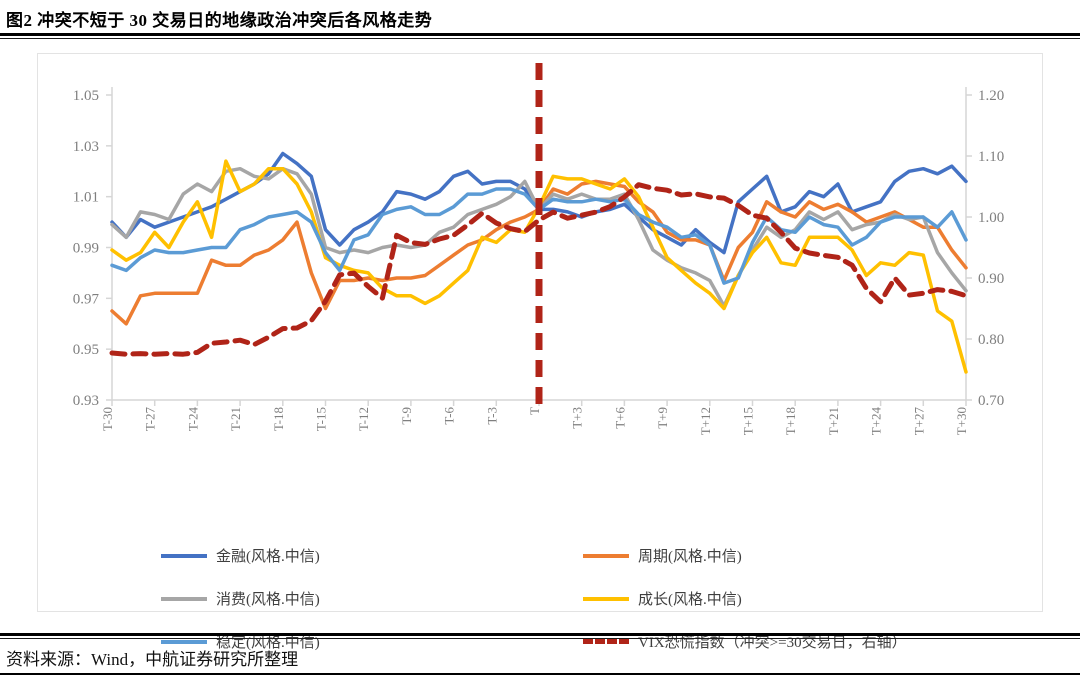 The width and height of the screenshot is (1080, 676). I want to click on x-tick-label: T-15, so click(321, 419).